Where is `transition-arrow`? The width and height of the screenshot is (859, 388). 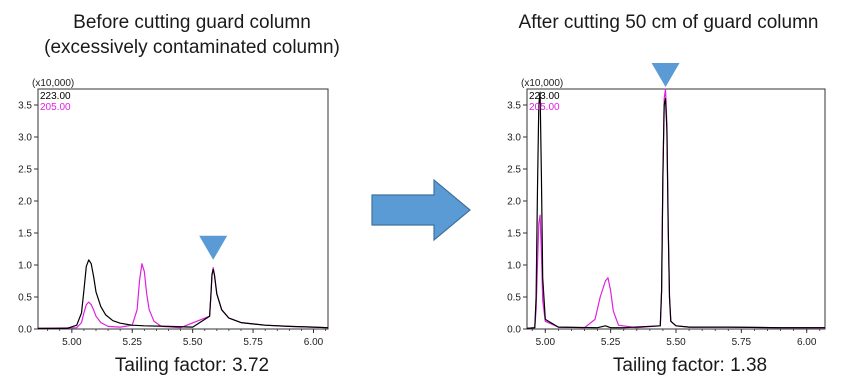 transition-arrow is located at coordinates (421, 210).